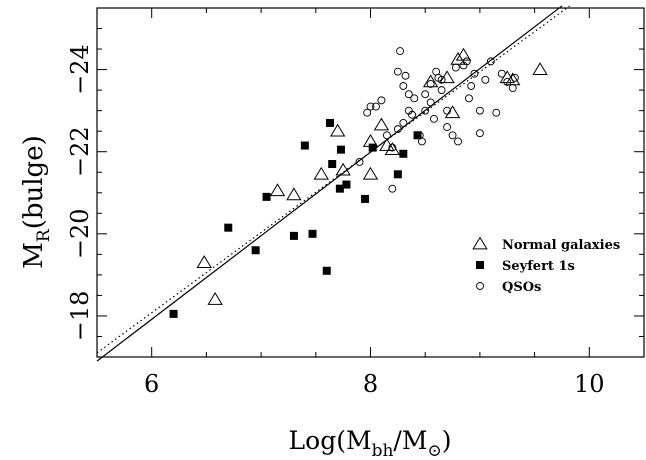 The height and width of the screenshot is (460, 646). I want to click on y-tick-label: −20, so click(80, 233).